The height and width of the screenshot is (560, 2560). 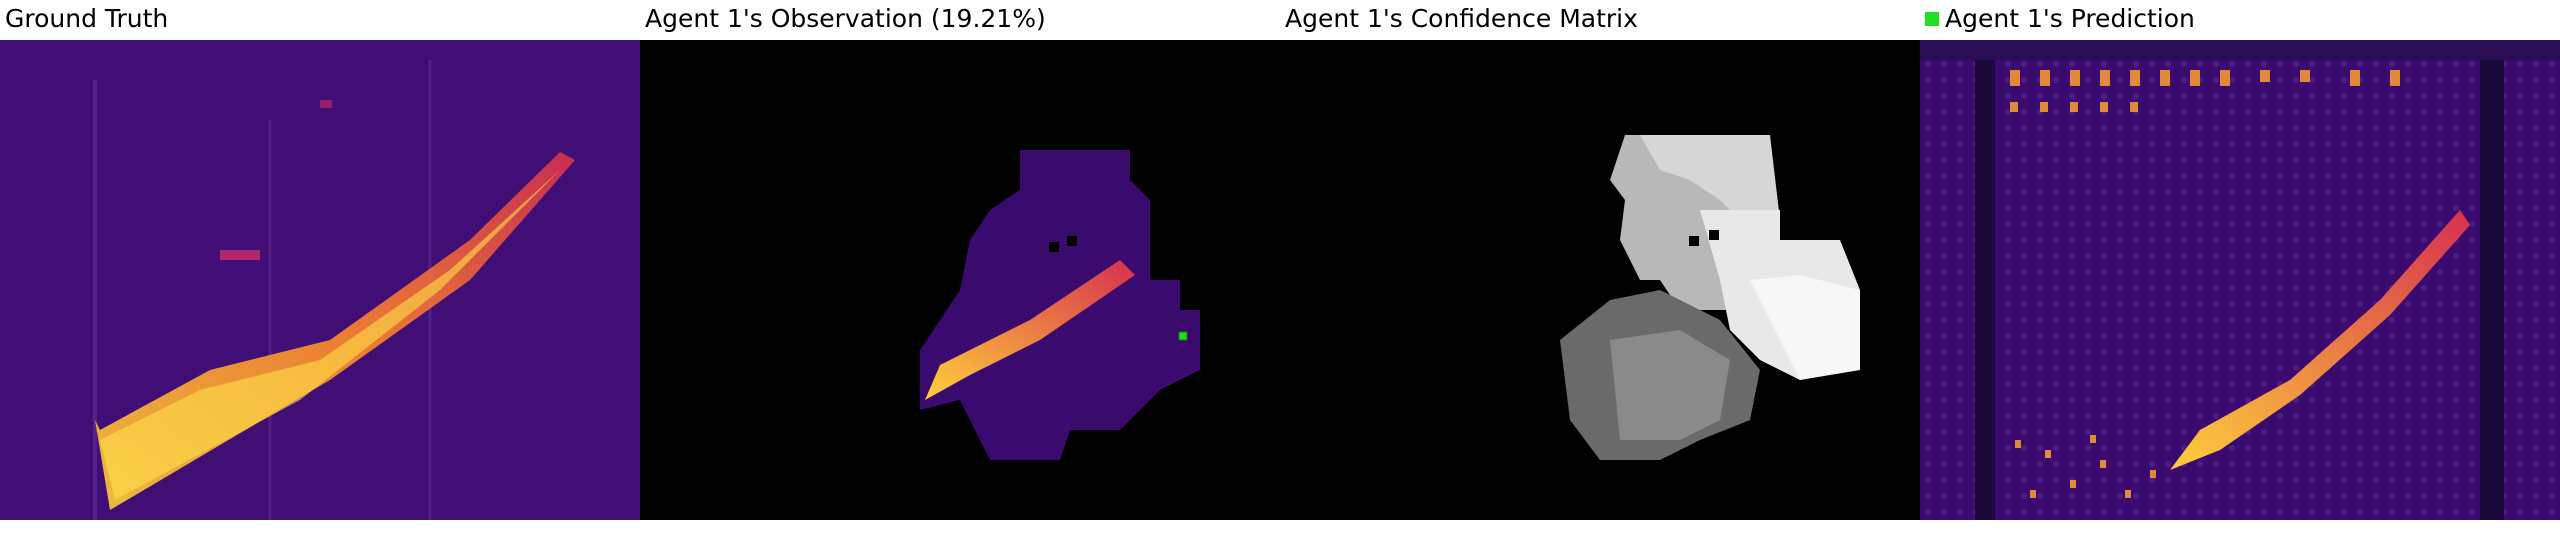 I want to click on panel-title: Agent 1's Observation (19.21%), so click(x=845, y=19).